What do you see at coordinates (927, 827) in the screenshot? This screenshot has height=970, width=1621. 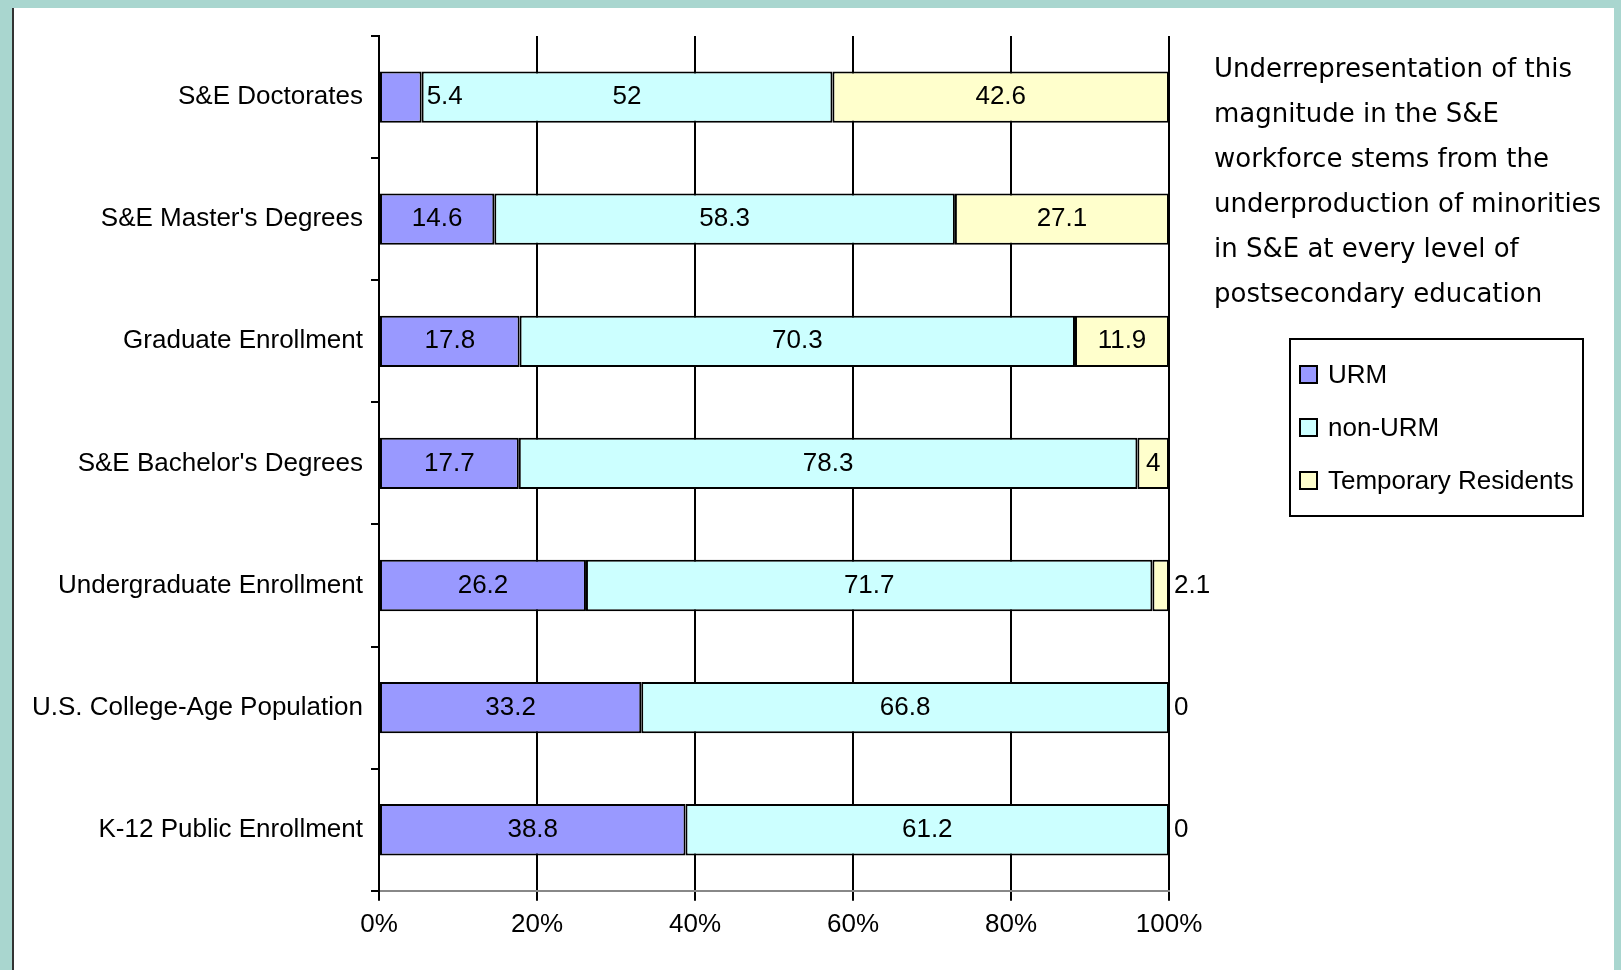 I see `data-label: 61.2` at bounding box center [927, 827].